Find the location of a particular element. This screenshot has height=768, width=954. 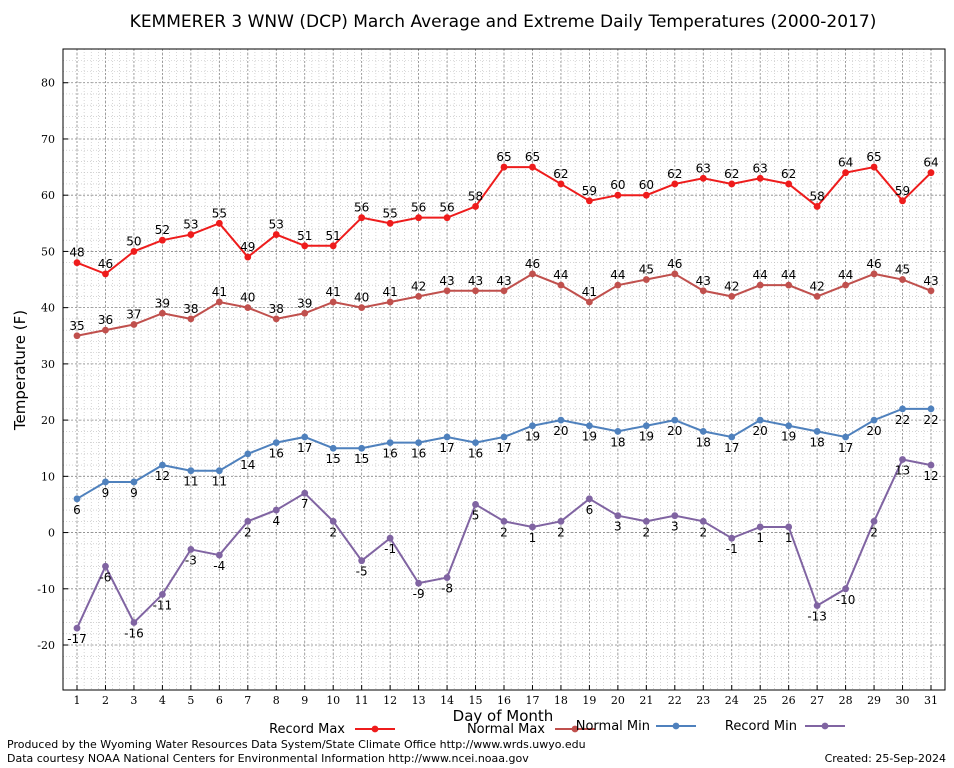

data-label: 13 is located at coordinates (902, 470).